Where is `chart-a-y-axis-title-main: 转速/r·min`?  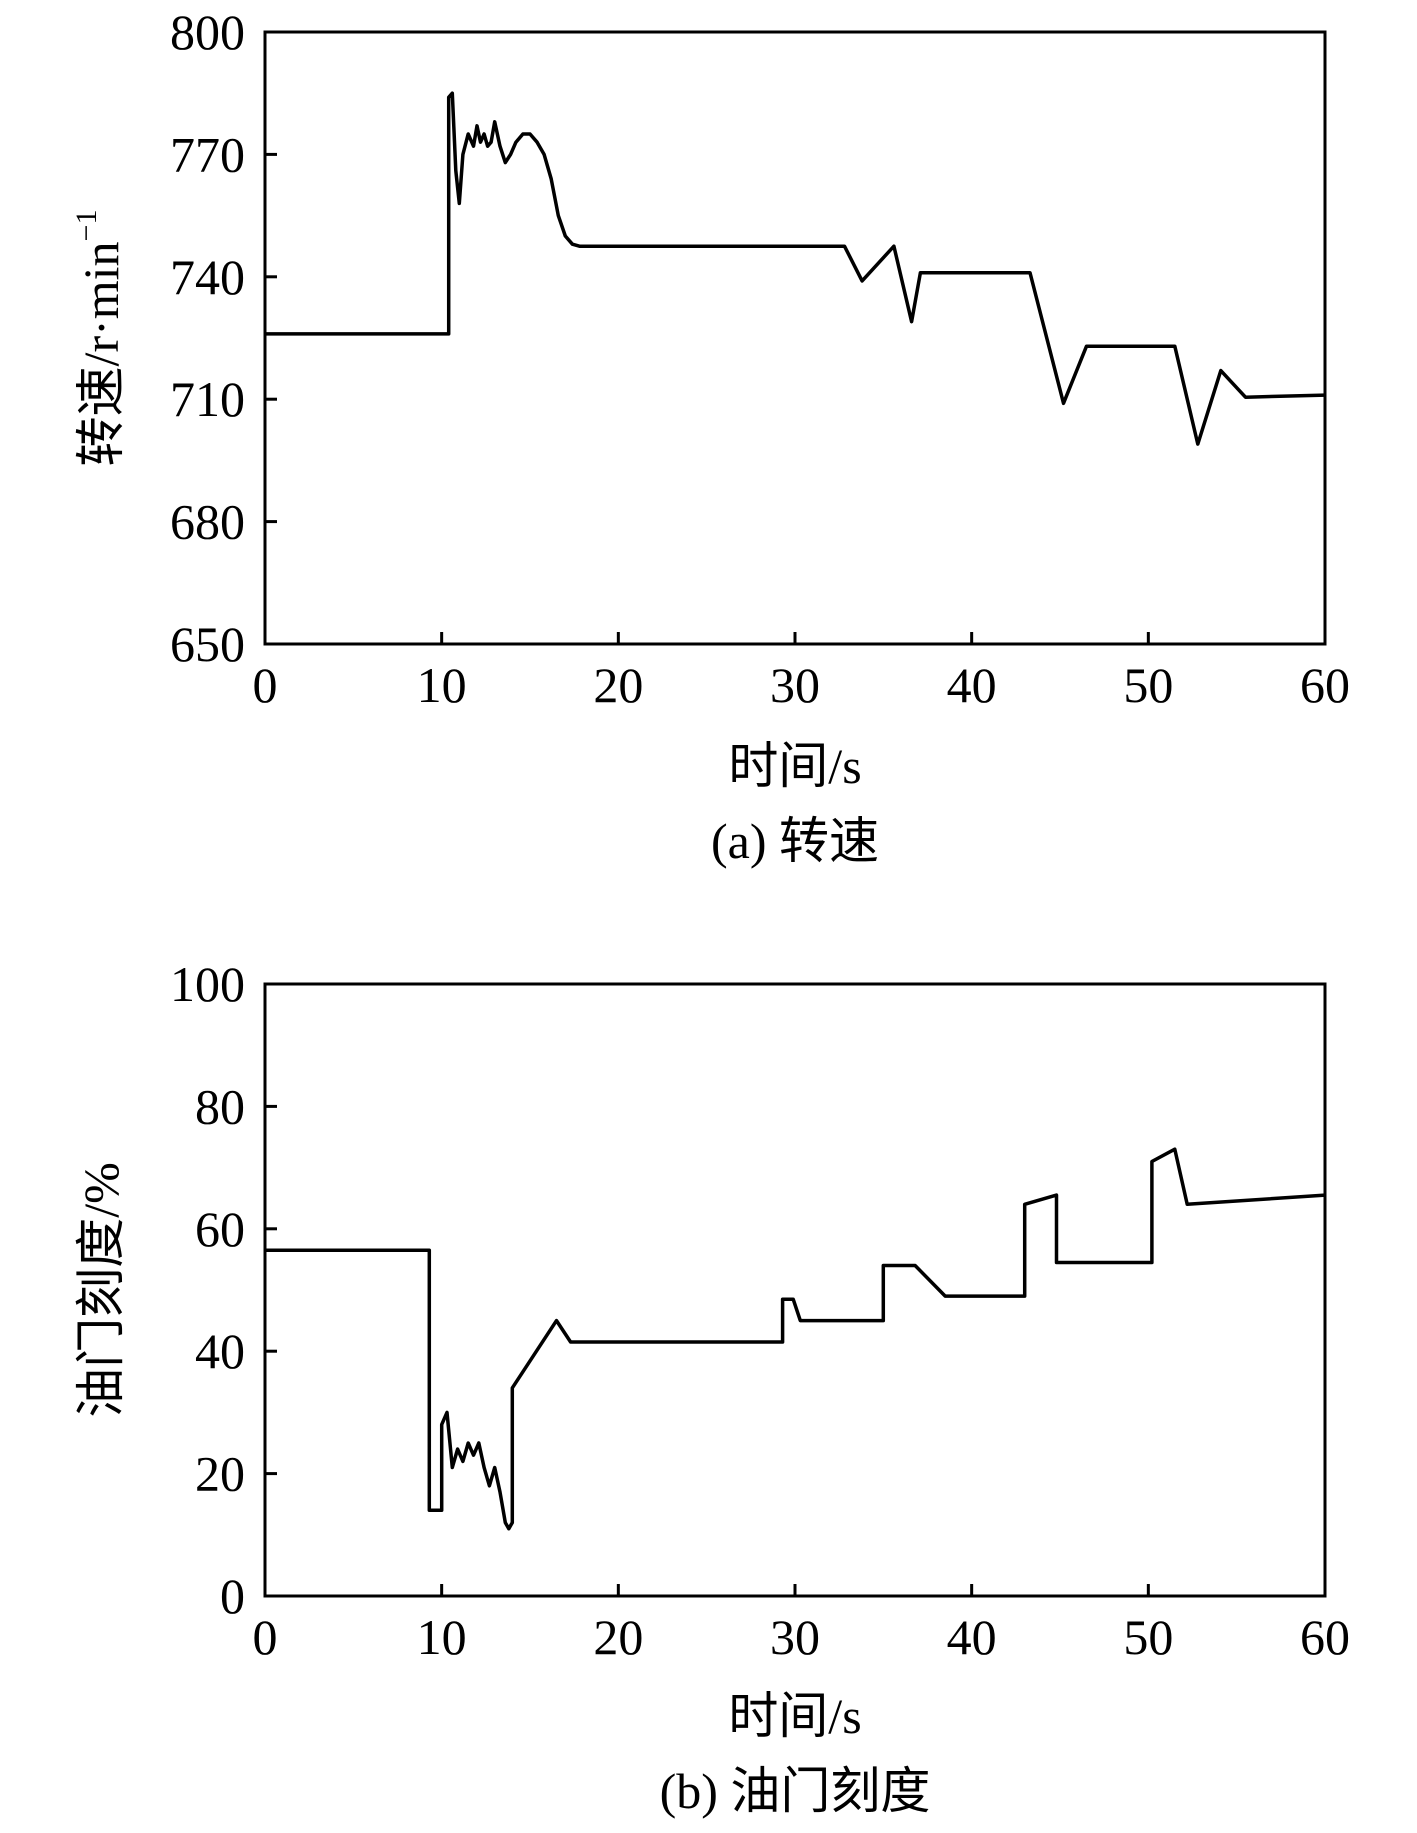
chart-a-y-axis-title-main: 转速/r·min is located at coordinates (101, 353).